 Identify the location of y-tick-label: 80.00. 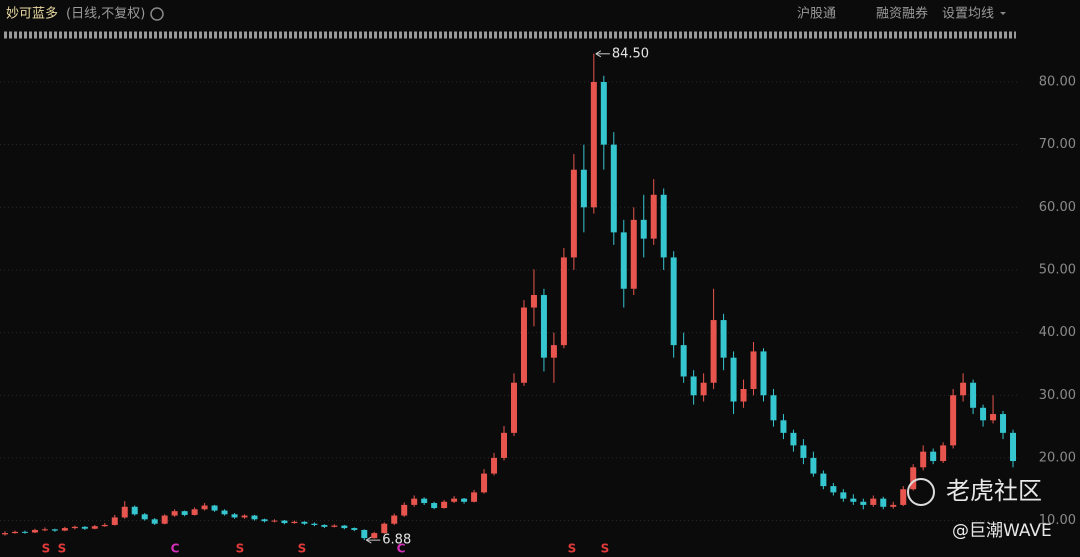
(1057, 82).